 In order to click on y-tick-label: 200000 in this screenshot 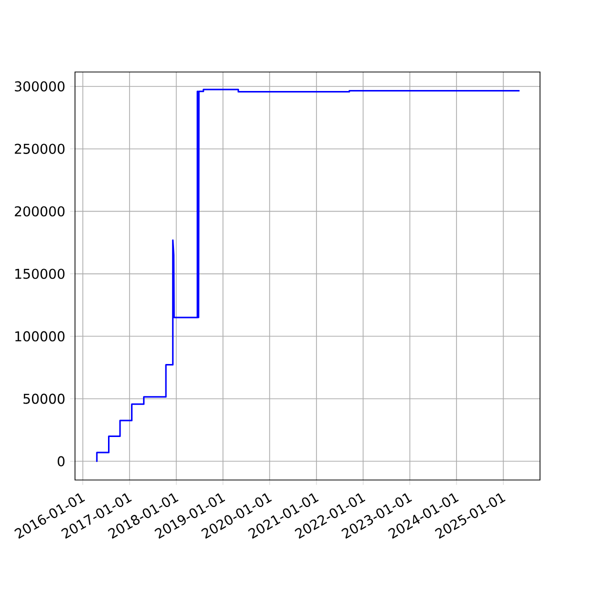, I will do `click(39, 211)`.